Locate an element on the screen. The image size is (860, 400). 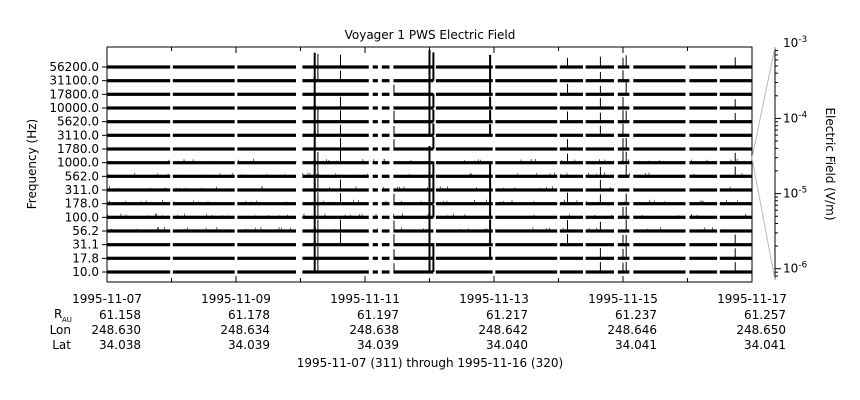
row-label-lat: Lat is located at coordinates (61, 345).